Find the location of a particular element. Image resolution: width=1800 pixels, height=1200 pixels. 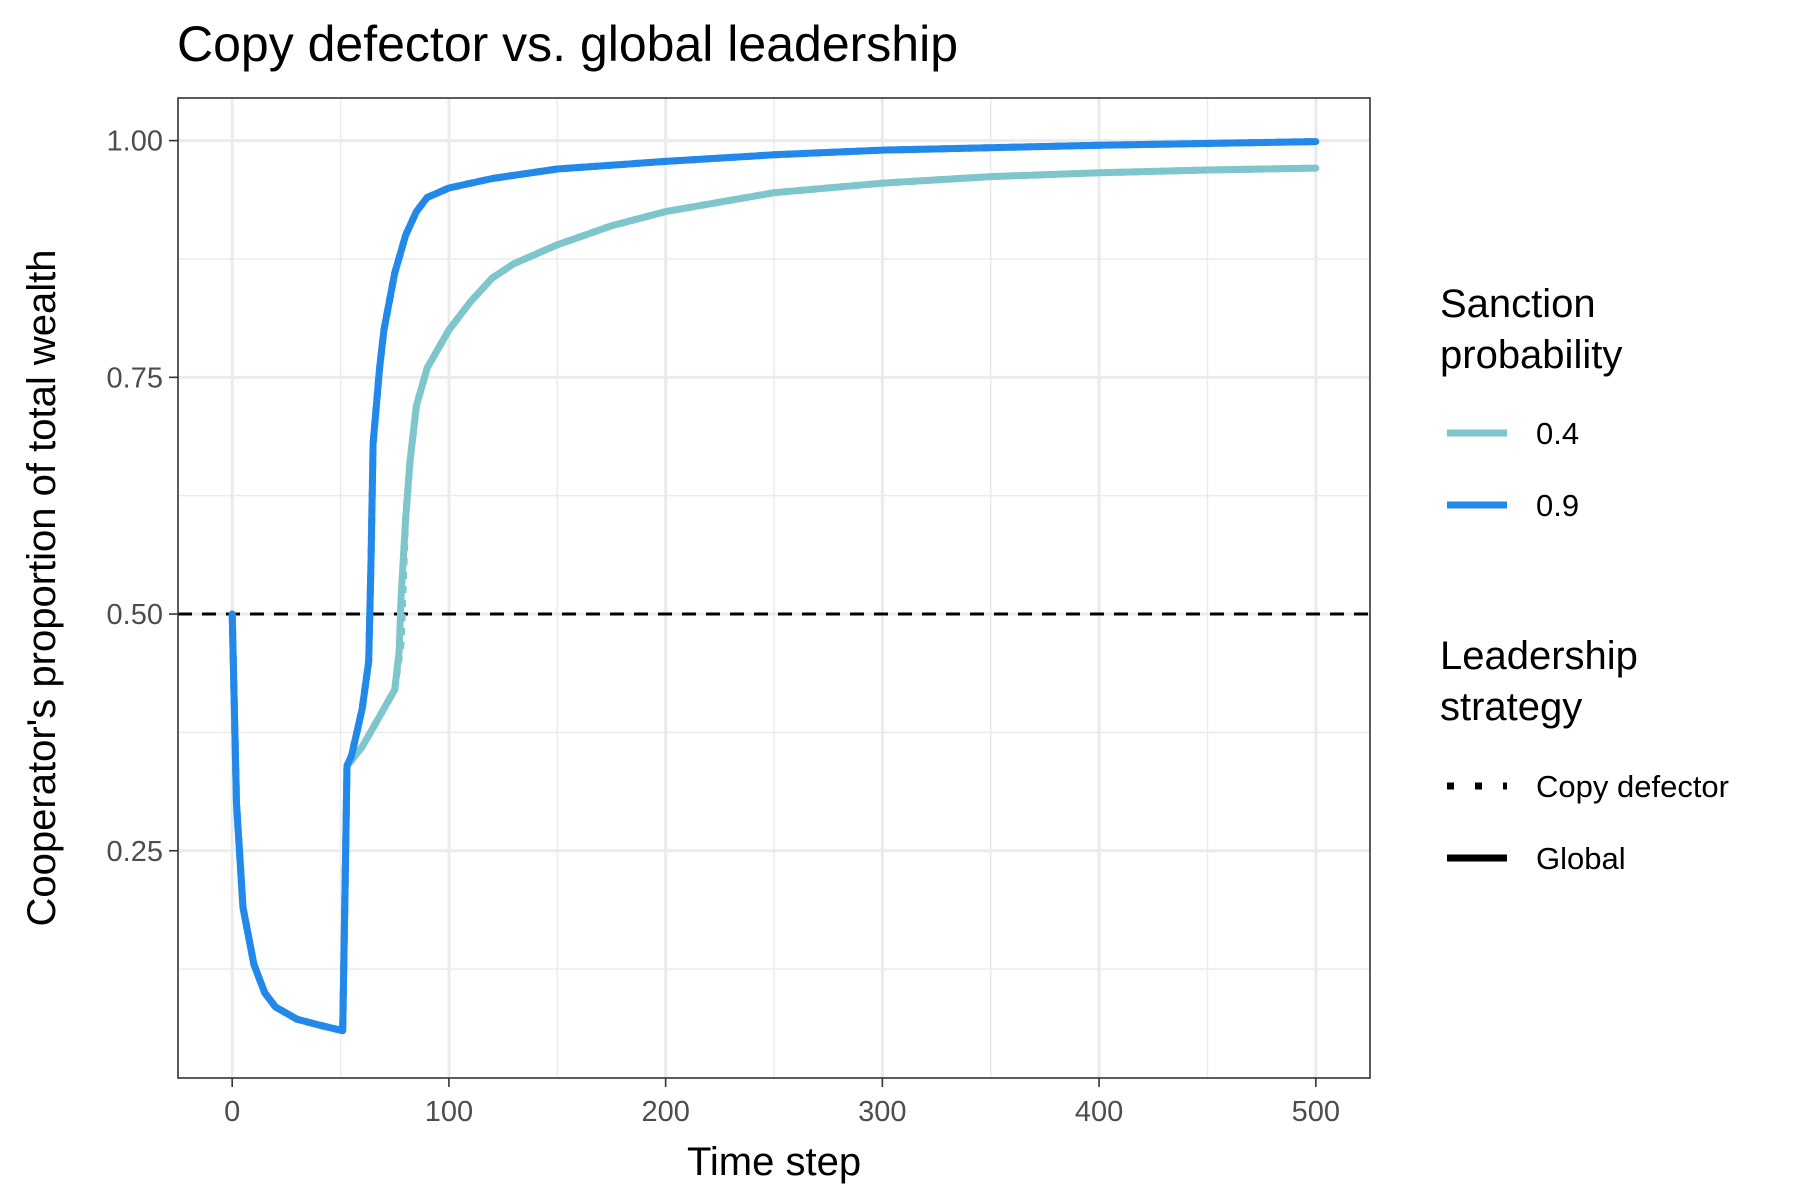

legend-title-line-2: probability is located at coordinates (1531, 355).